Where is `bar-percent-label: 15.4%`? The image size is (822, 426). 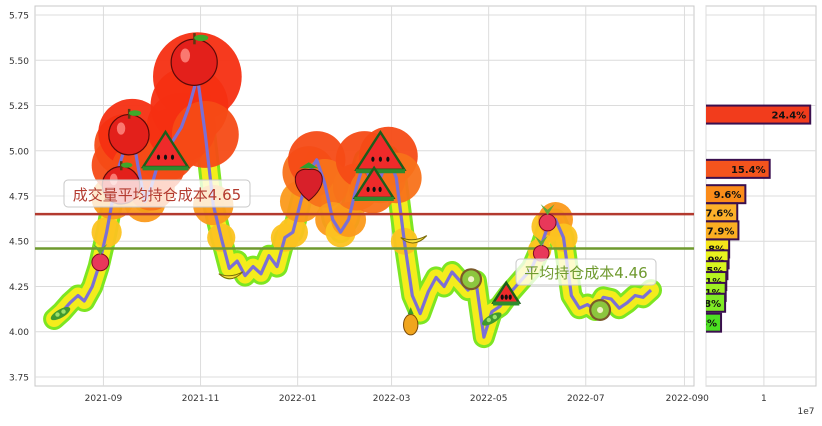 bar-percent-label: 15.4% is located at coordinates (748, 170).